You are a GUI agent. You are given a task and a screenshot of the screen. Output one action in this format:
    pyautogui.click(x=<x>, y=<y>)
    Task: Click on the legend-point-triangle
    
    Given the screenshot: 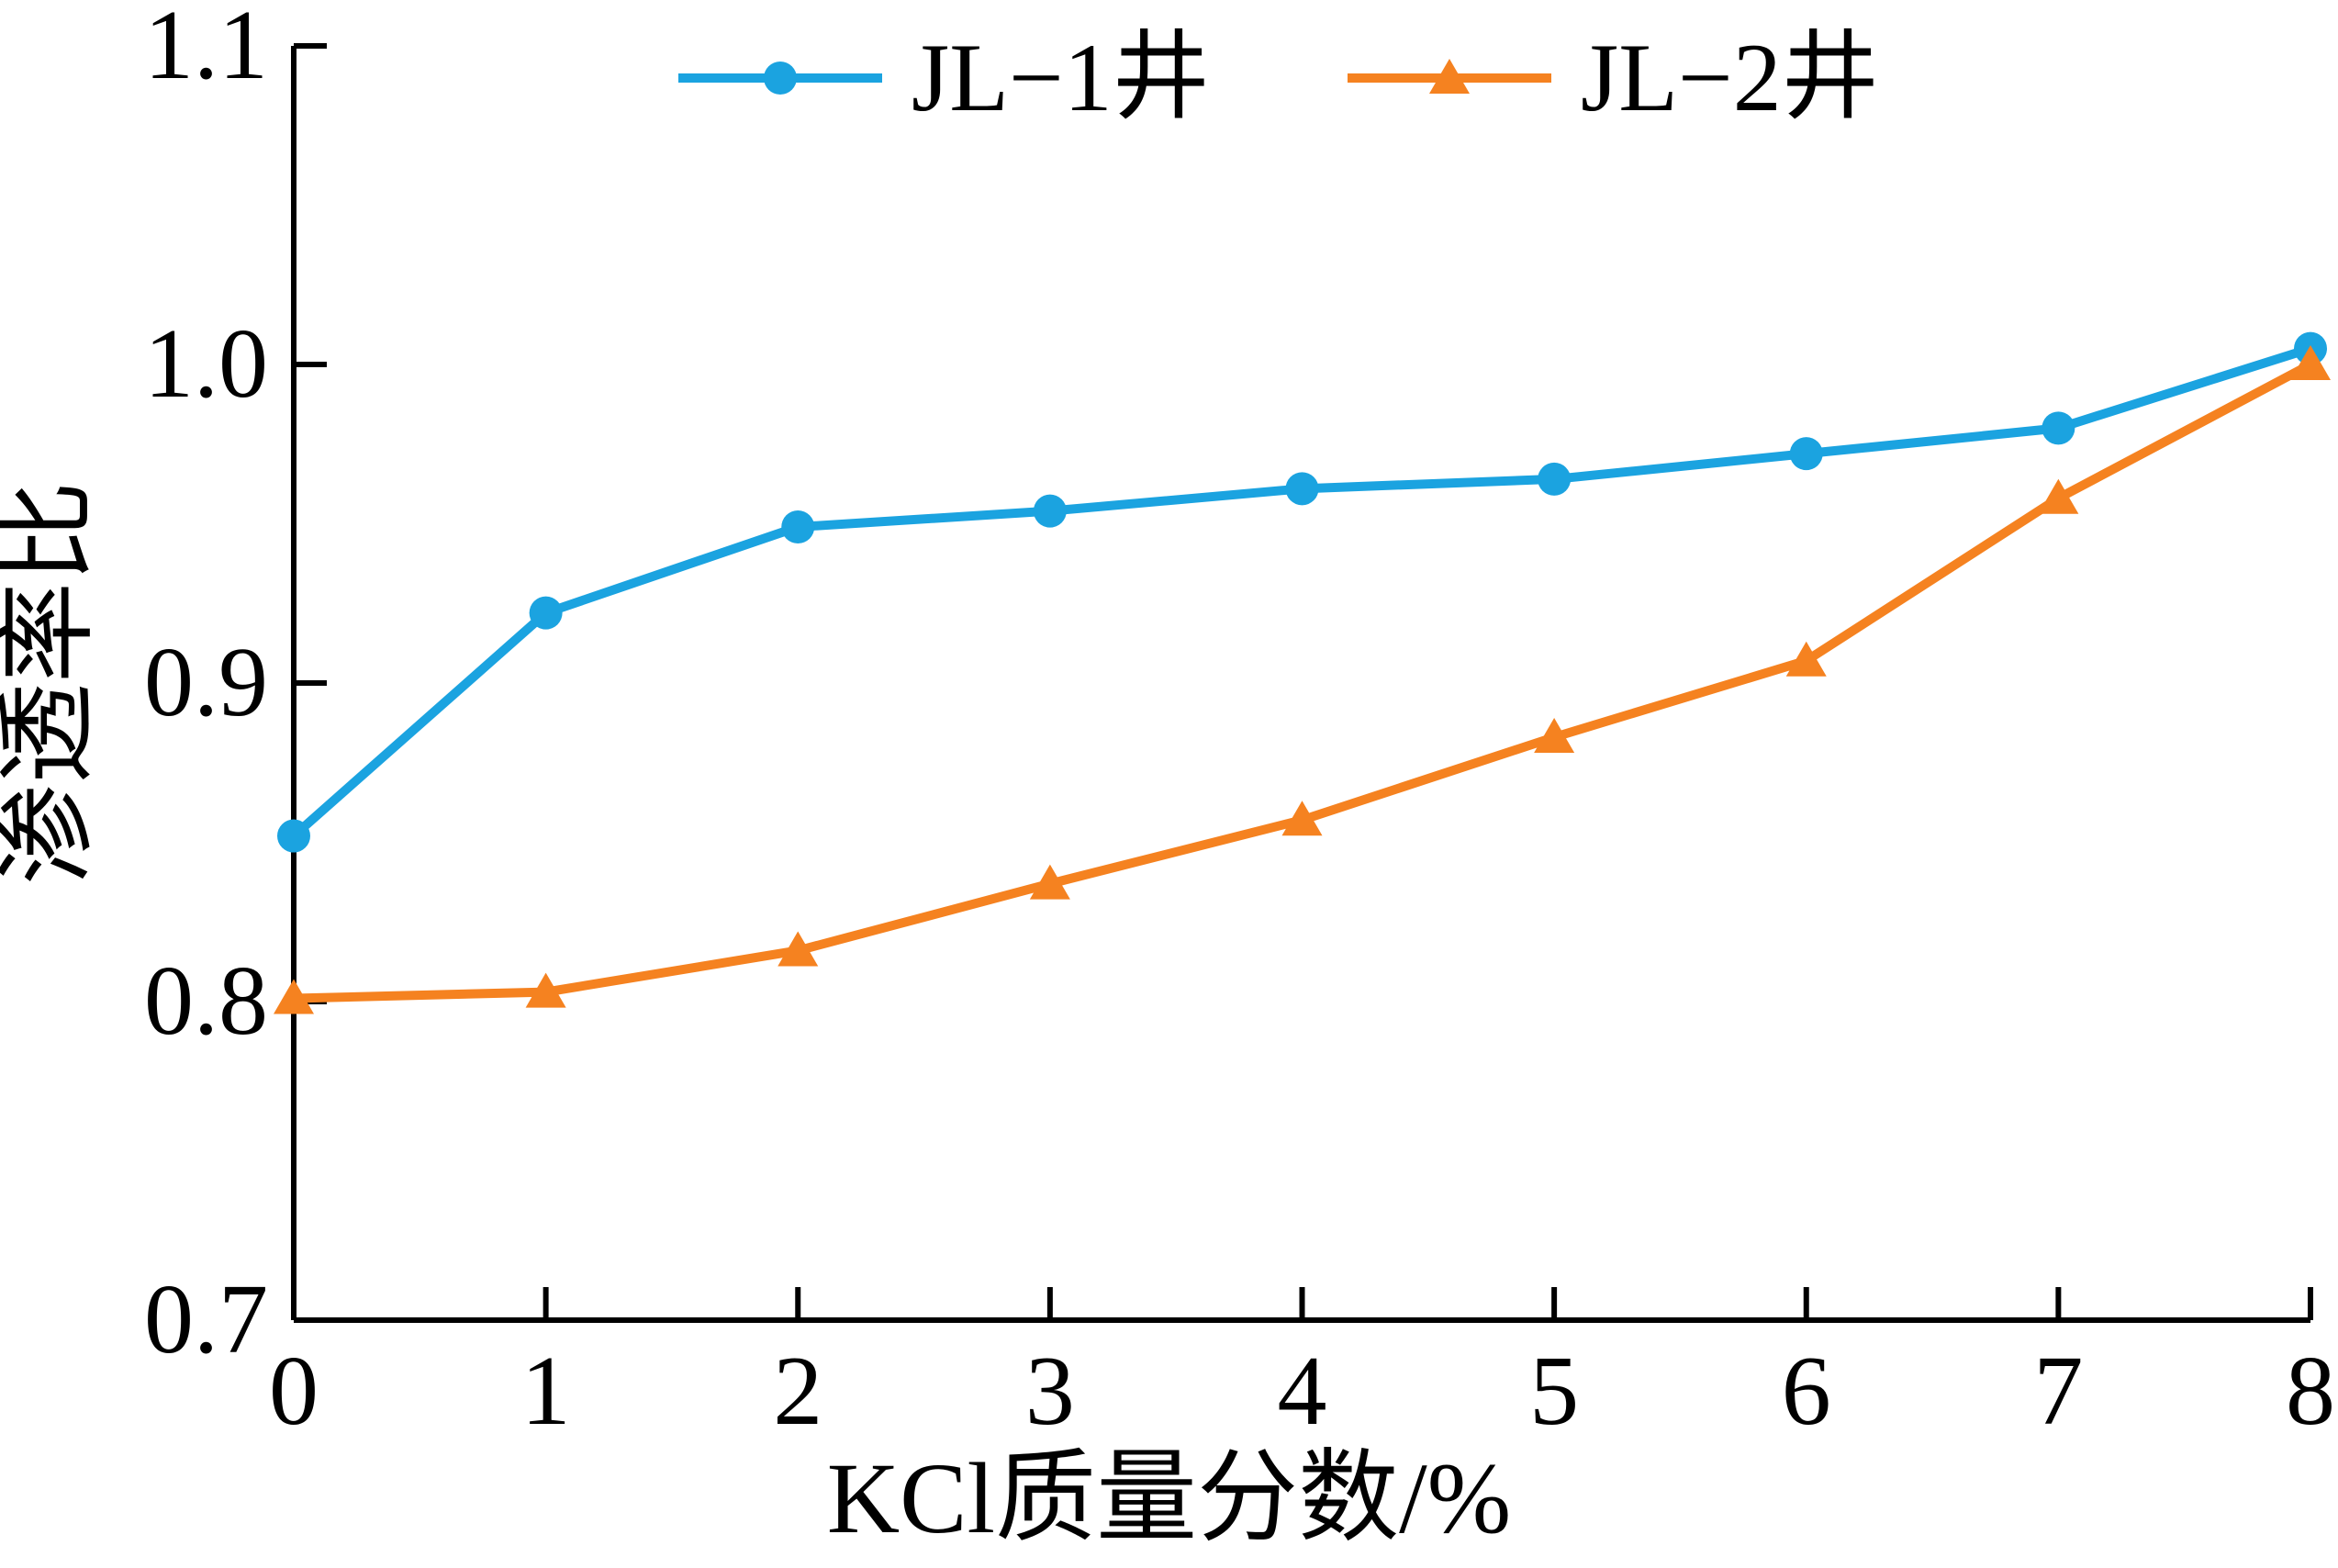 What is the action you would take?
    pyautogui.click(x=1449, y=76)
    